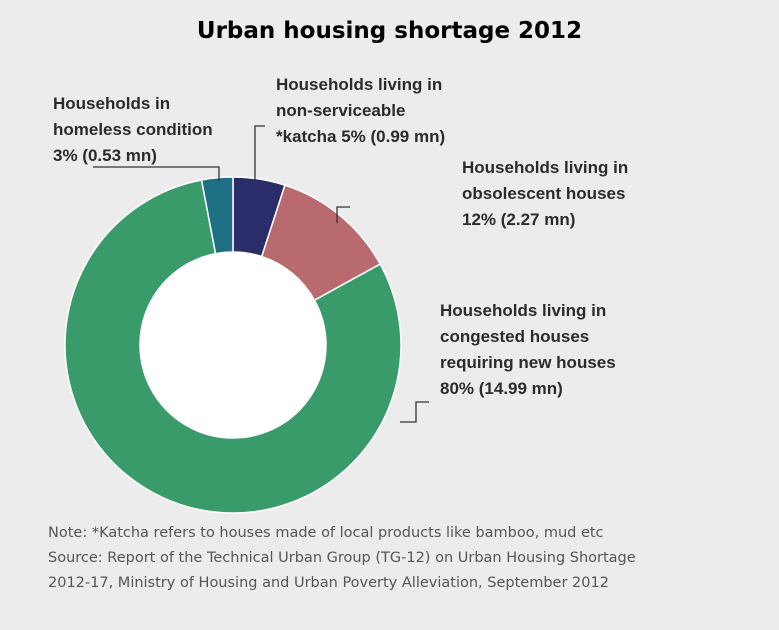 This screenshot has height=630, width=779. I want to click on donut-hole, so click(233, 345).